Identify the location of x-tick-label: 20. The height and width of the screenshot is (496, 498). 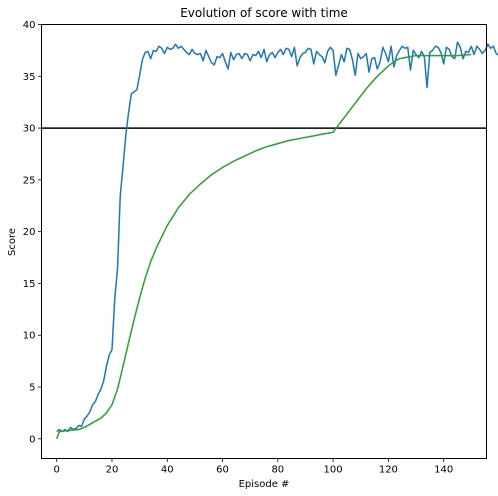
(112, 470).